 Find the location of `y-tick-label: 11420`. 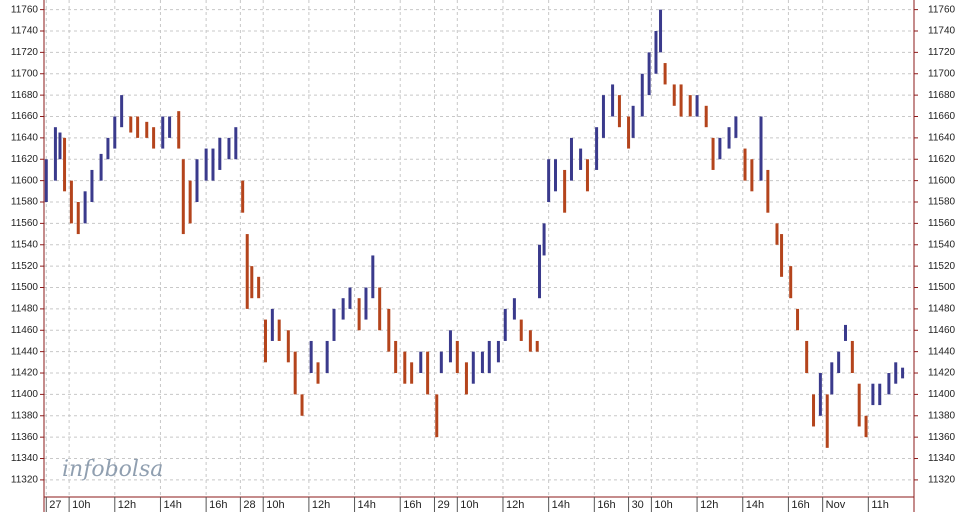

y-tick-label: 11420 is located at coordinates (25, 373).